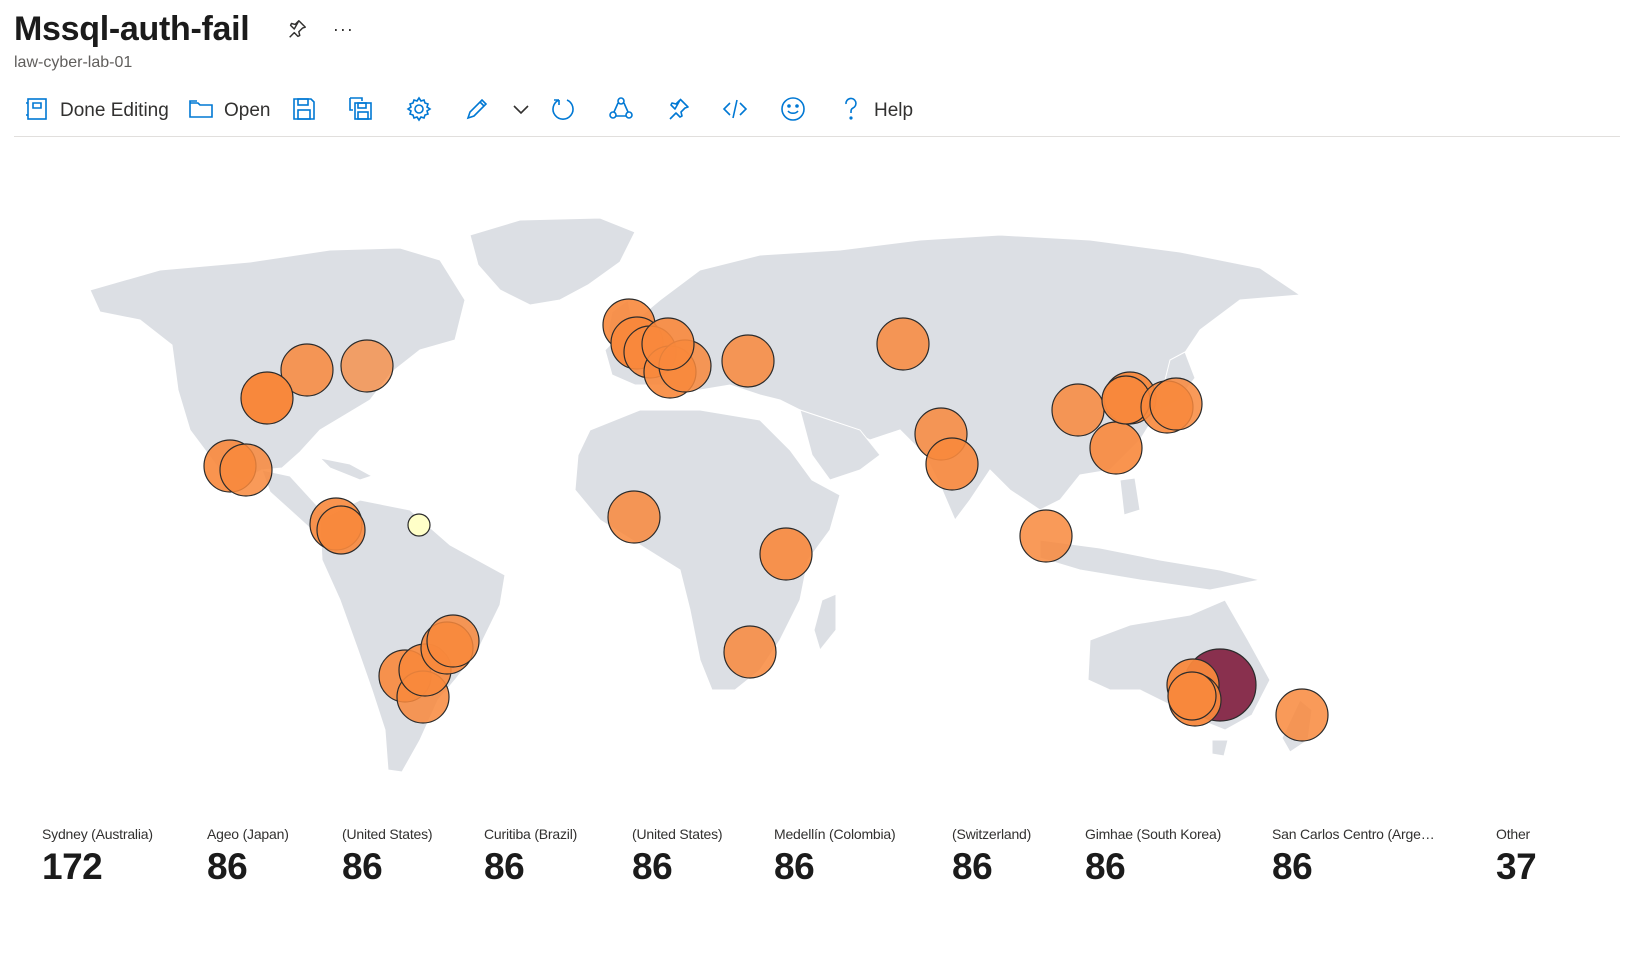 The image size is (1634, 969). I want to click on chevron-down-icon, so click(521, 111).